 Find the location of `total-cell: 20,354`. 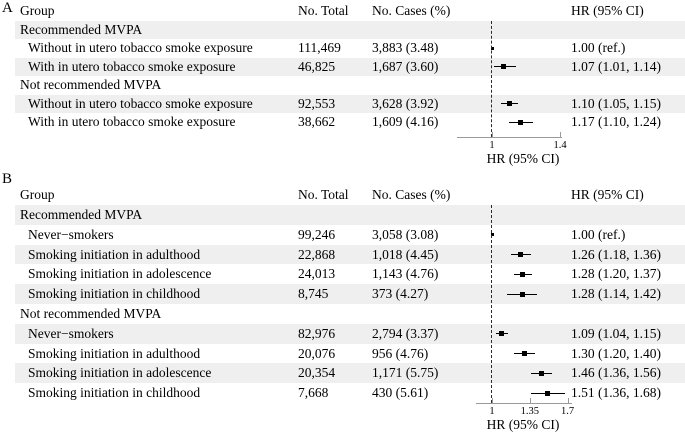

total-cell: 20,354 is located at coordinates (317, 373).